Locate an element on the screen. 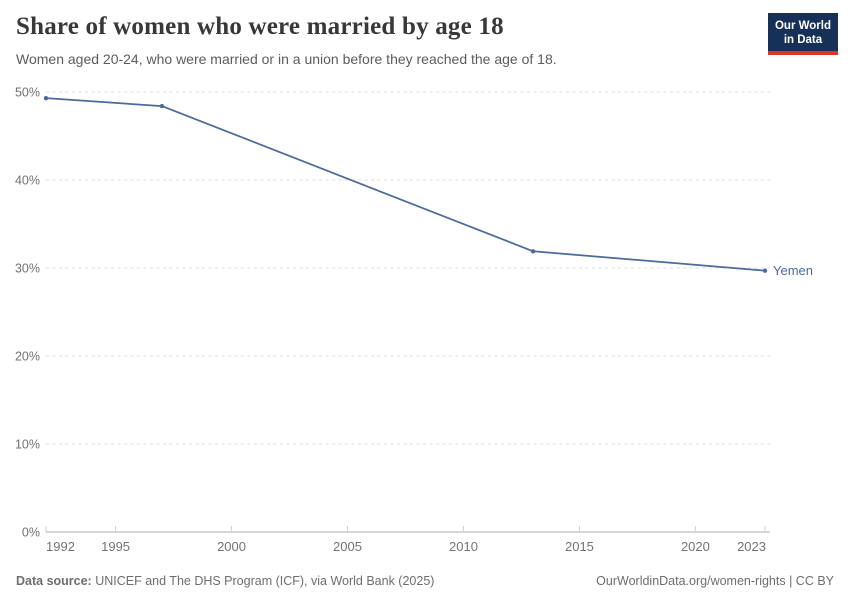  x-tick-label: 2015 is located at coordinates (579, 546).